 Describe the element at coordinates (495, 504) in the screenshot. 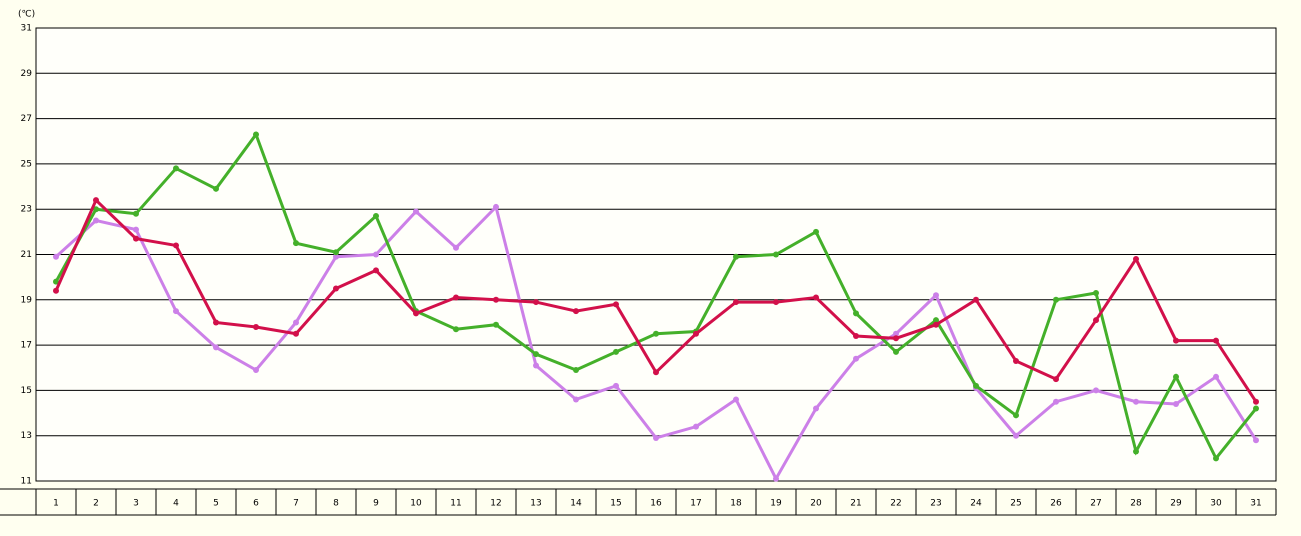

I see `x-tick-label: 12` at that location.